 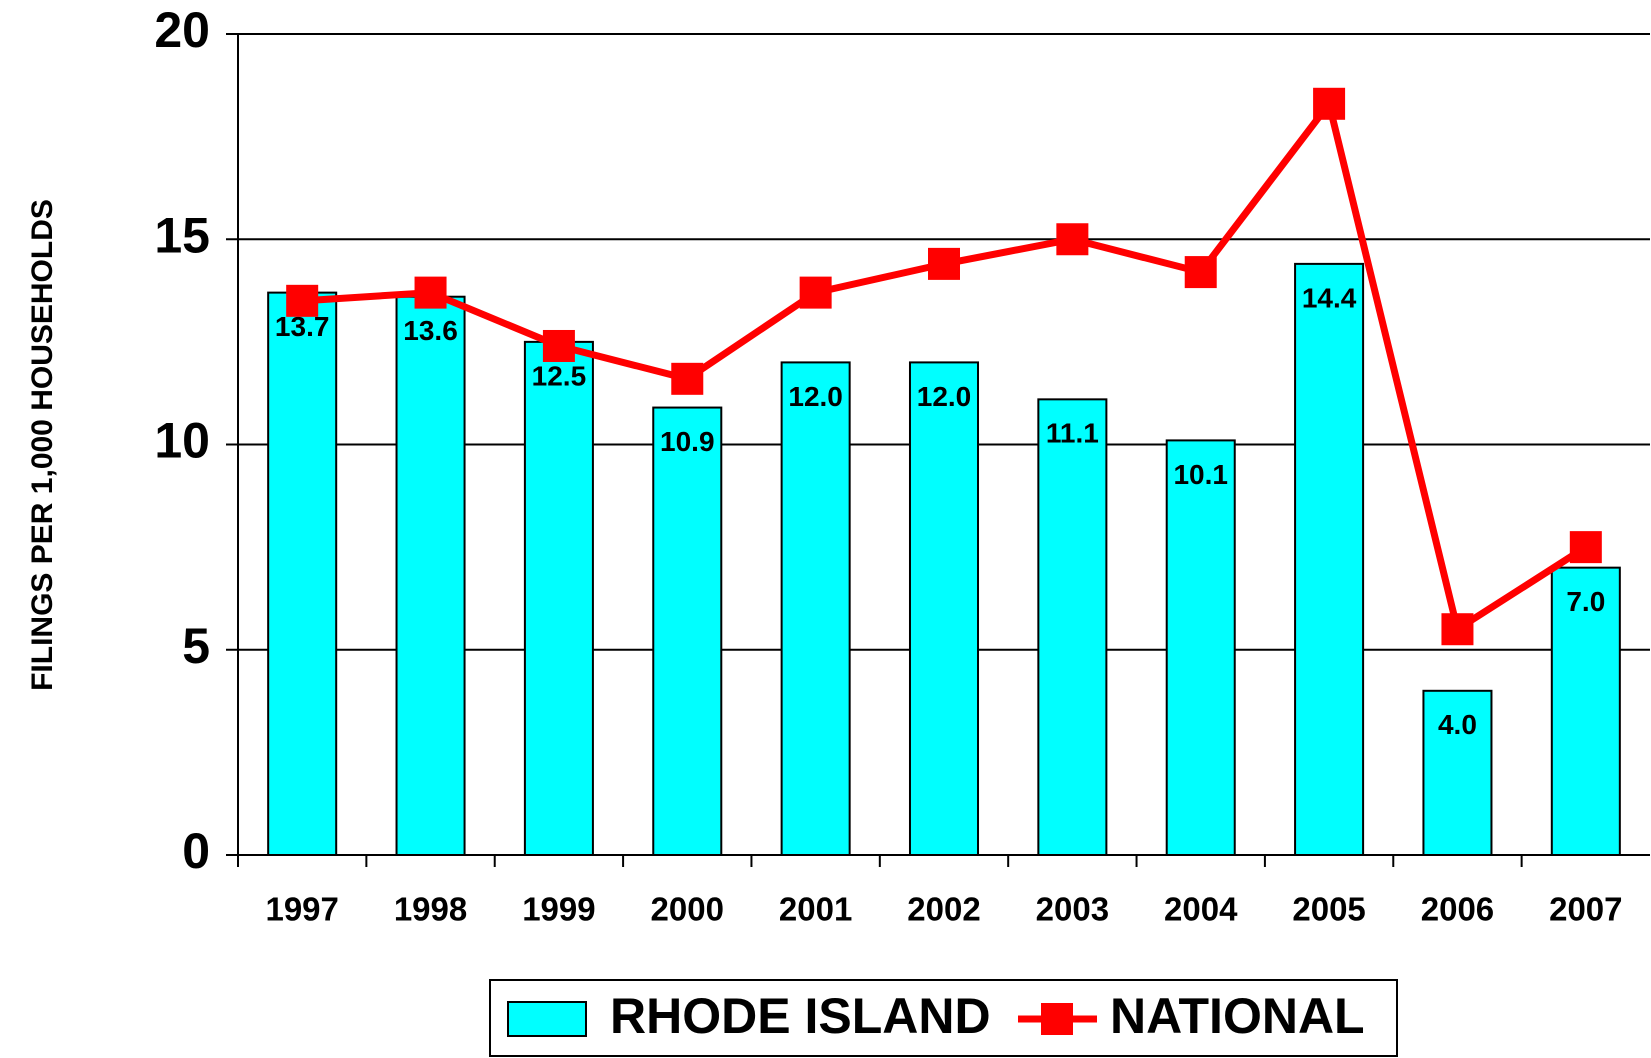 What do you see at coordinates (1201, 909) in the screenshot?
I see `x-tick-label: 2004` at bounding box center [1201, 909].